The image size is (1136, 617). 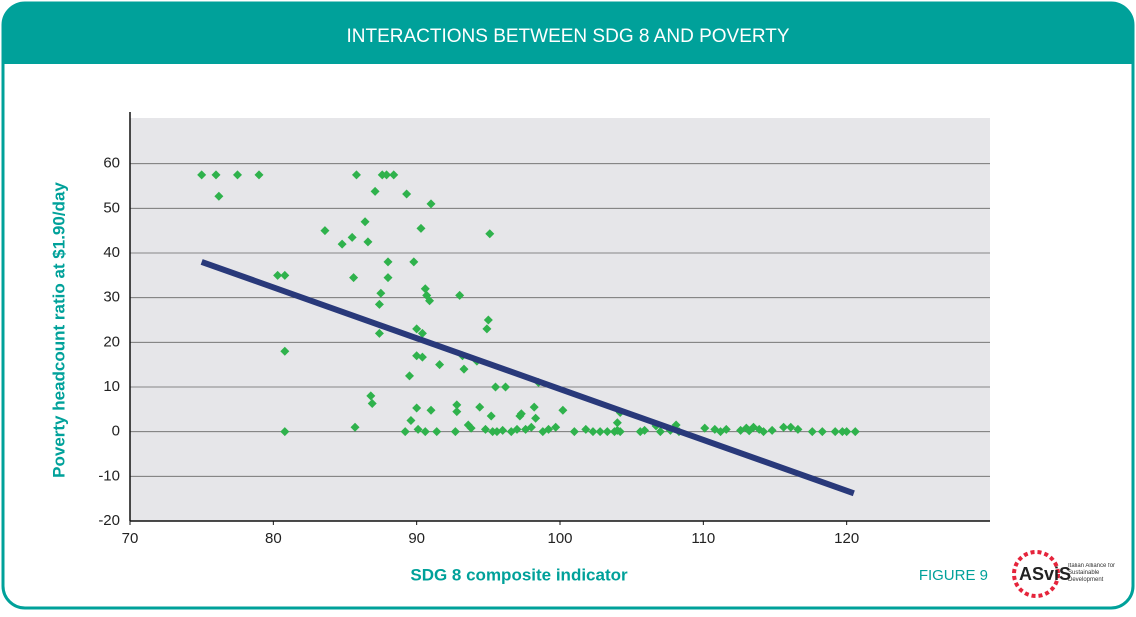 I want to click on x-tick-label: 80, so click(x=273, y=538).